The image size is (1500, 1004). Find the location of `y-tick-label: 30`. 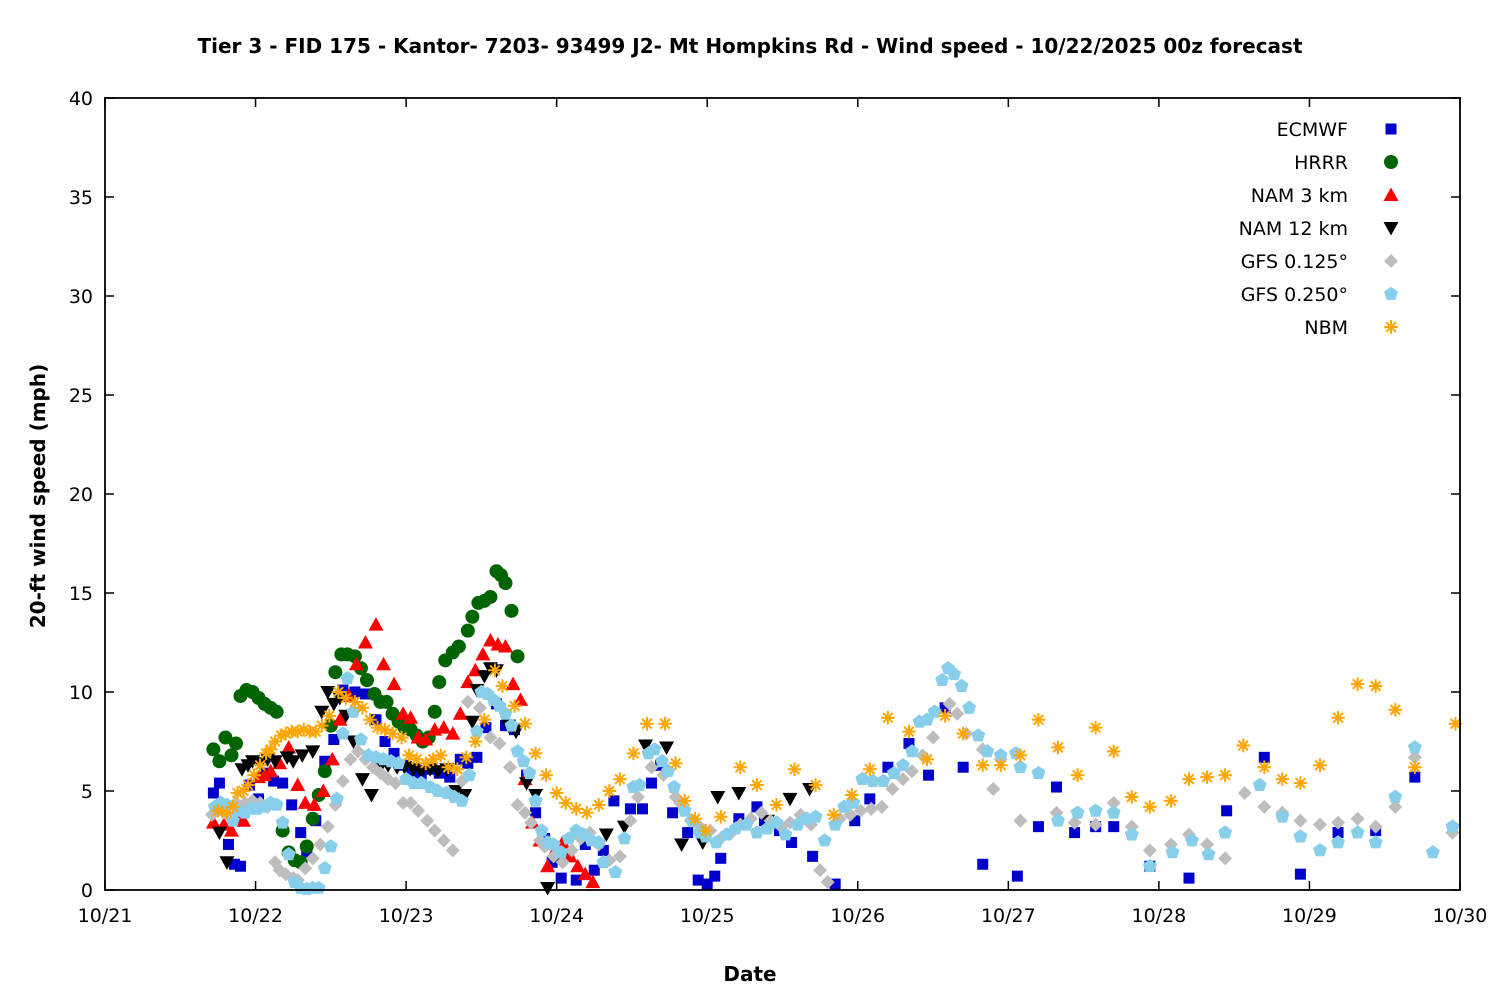

y-tick-label: 30 is located at coordinates (81, 297).